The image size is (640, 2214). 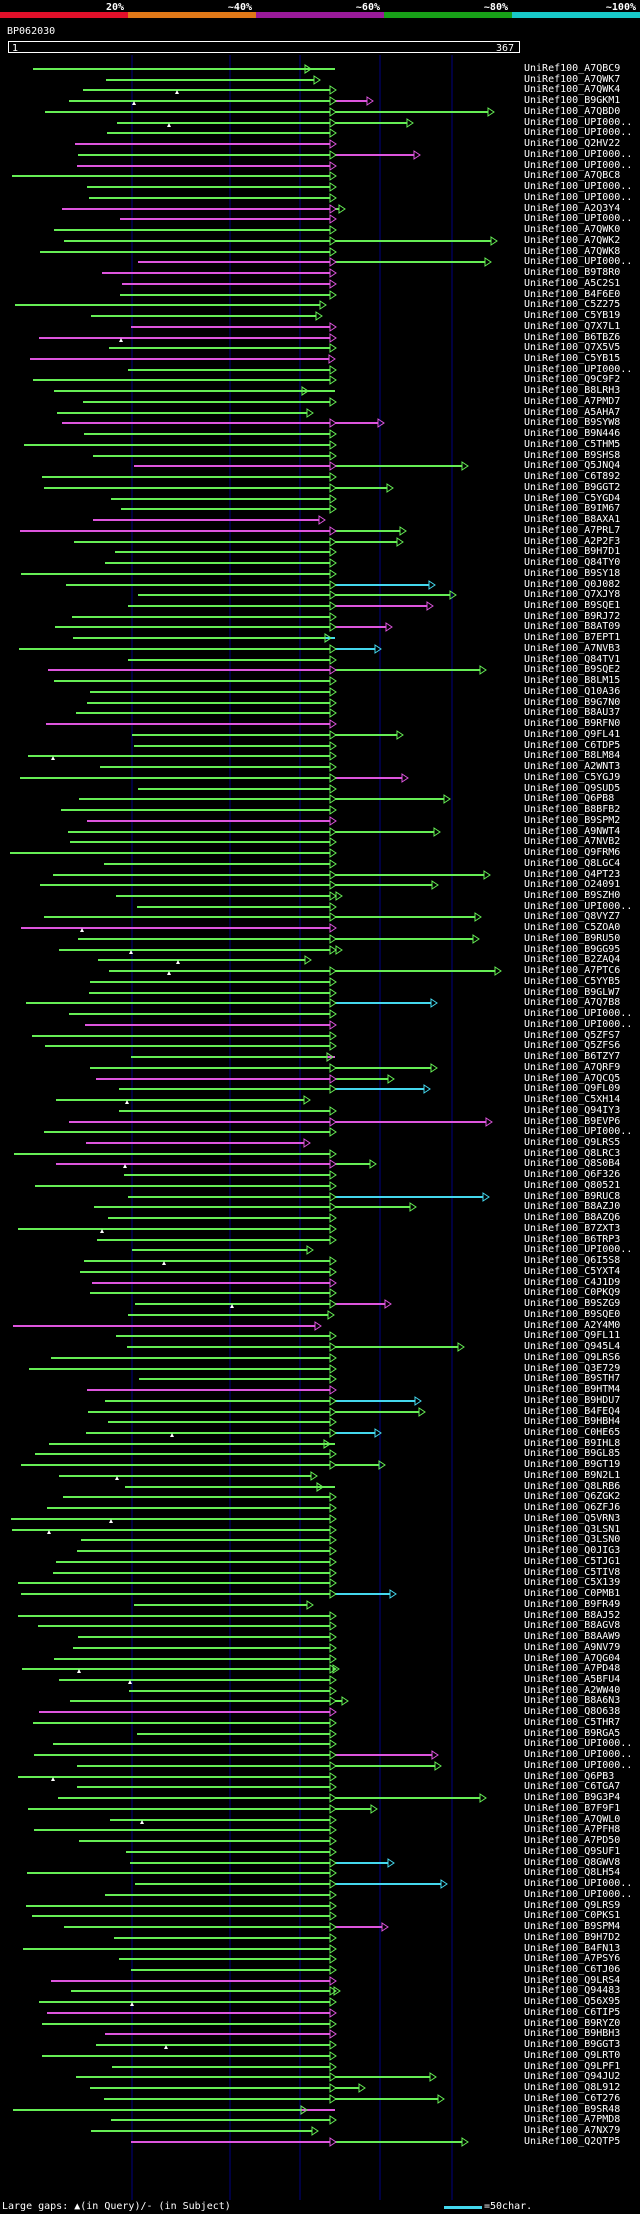 I want to click on hit-row: UniRef100_C5YGJ9, so click(x=320, y=777).